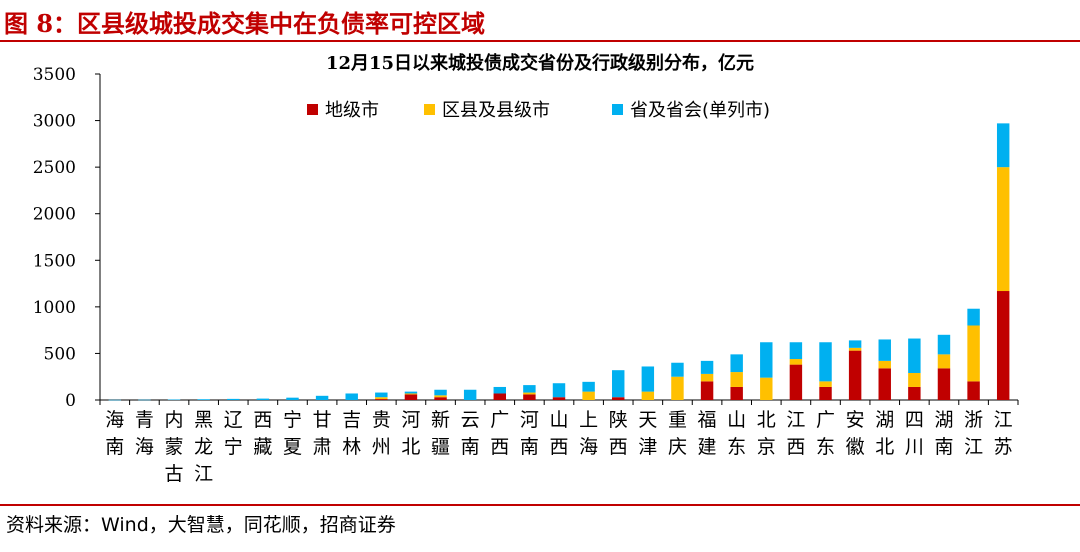  What do you see at coordinates (677, 433) in the screenshot?
I see `x-tick-label: 重庆` at bounding box center [677, 433].